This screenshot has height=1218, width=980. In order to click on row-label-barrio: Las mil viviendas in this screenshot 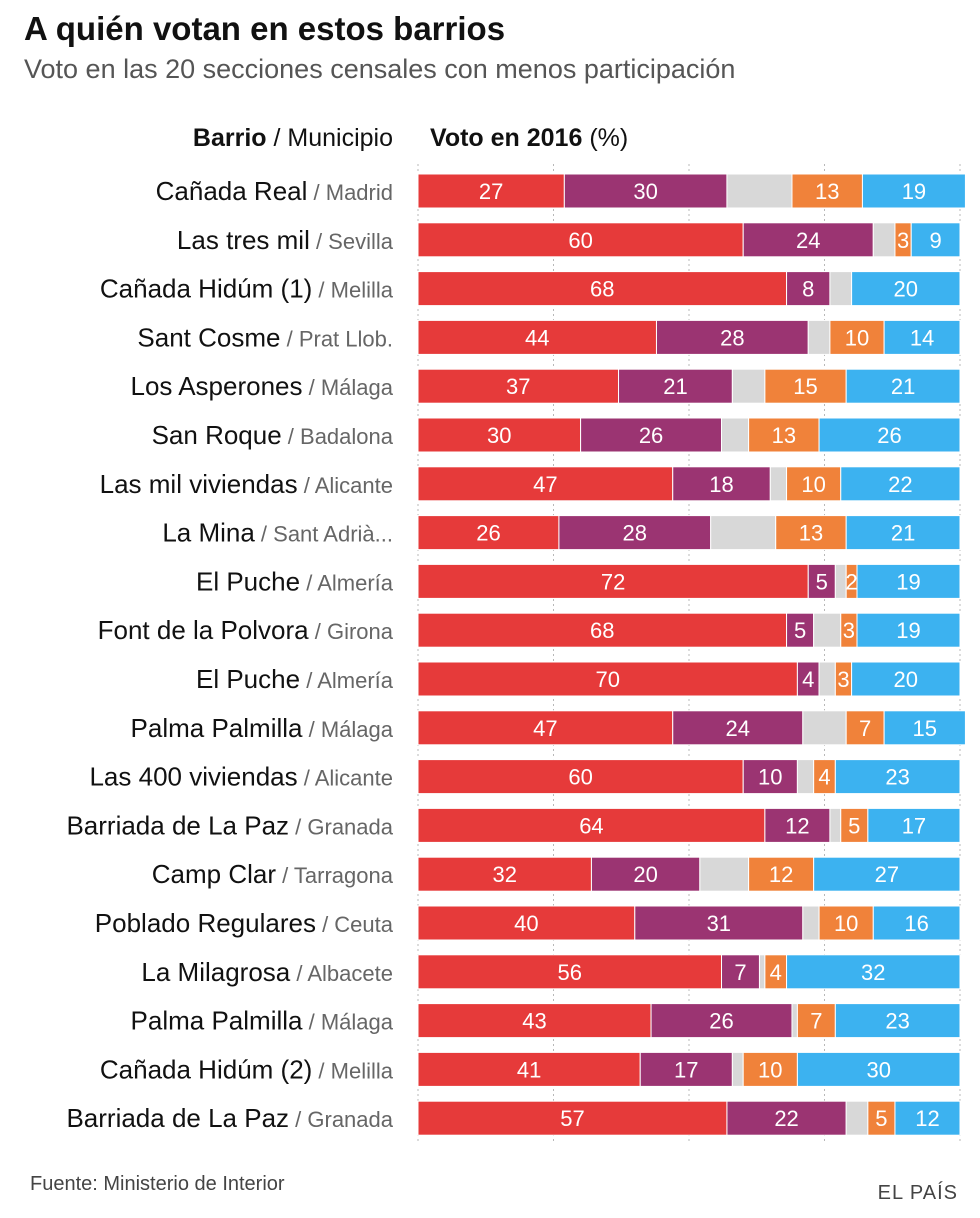, I will do `click(199, 484)`.